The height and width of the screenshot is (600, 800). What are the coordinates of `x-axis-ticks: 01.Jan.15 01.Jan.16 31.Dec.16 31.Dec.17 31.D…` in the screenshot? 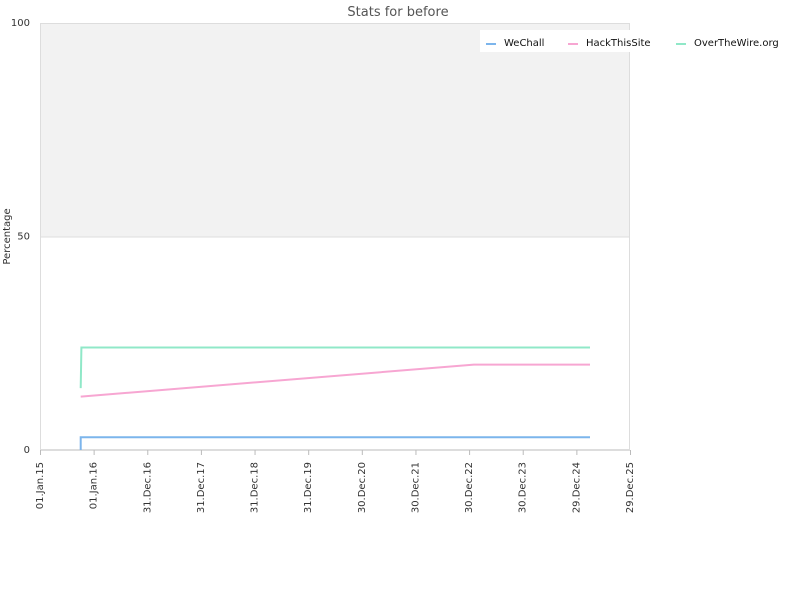 It's located at (335, 481).